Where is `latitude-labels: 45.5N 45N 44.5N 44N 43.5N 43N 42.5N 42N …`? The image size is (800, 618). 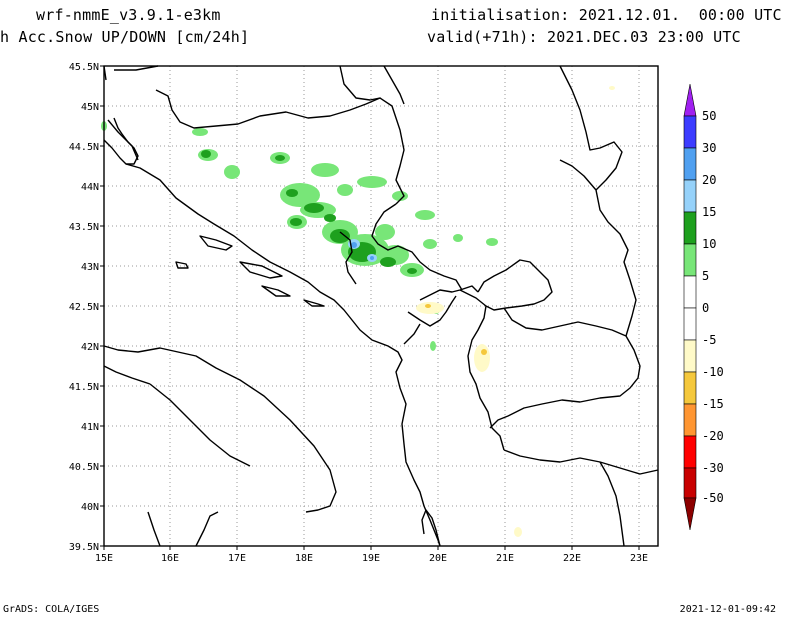 latitude-labels: 45.5N 45N 44.5N 44N 43.5N 43N 42.5N 42N … is located at coordinates (84, 307).